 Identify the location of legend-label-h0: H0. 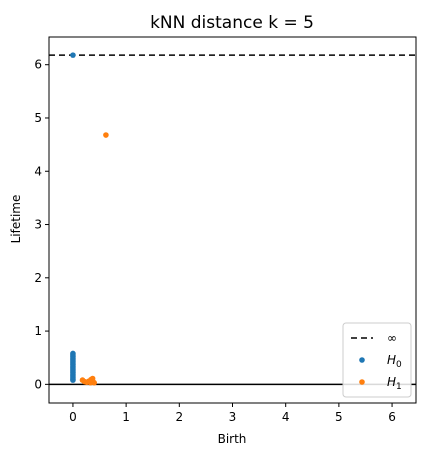
(394, 361).